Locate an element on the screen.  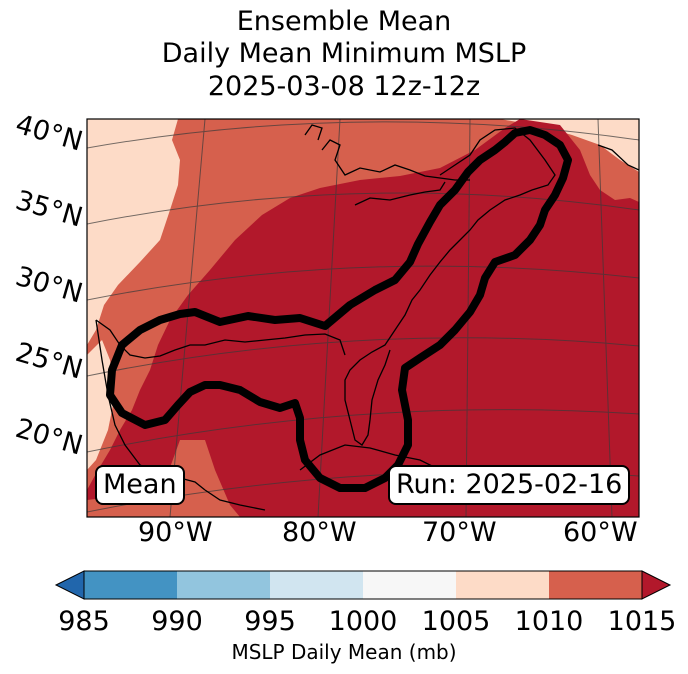
colorbar is located at coordinates (363, 585).